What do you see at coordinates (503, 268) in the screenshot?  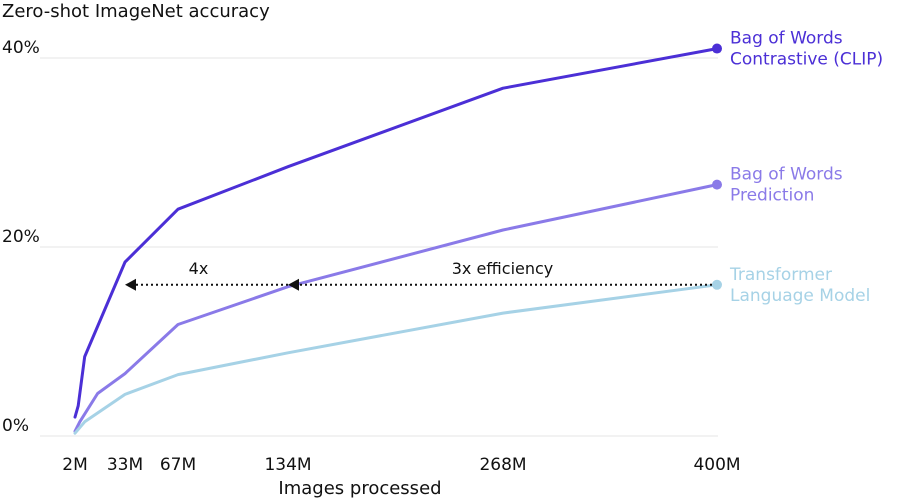 I see `annotation-label: 3x efficiency` at bounding box center [503, 268].